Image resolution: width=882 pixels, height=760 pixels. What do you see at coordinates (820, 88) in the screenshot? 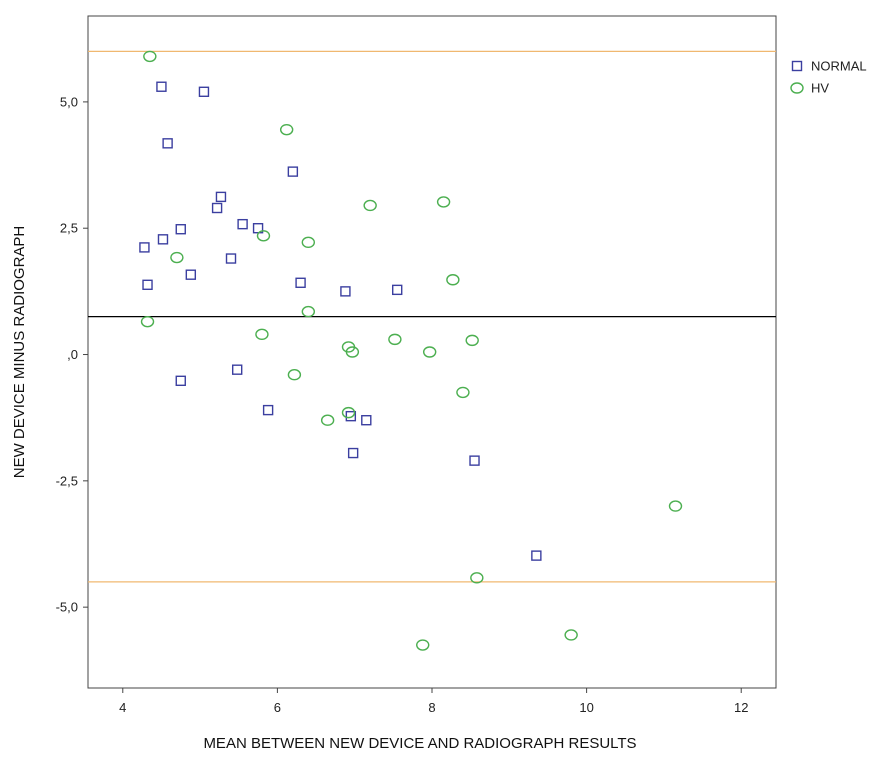
I see `legend-label: HV` at bounding box center [820, 88].